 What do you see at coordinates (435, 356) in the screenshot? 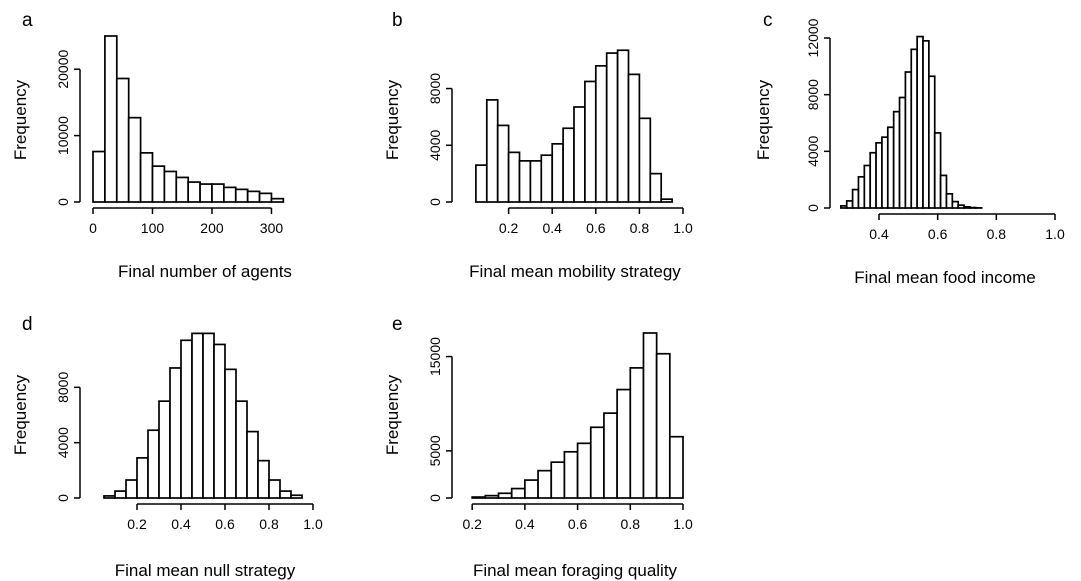
I see `y-tick-label: 15000` at bounding box center [435, 356].